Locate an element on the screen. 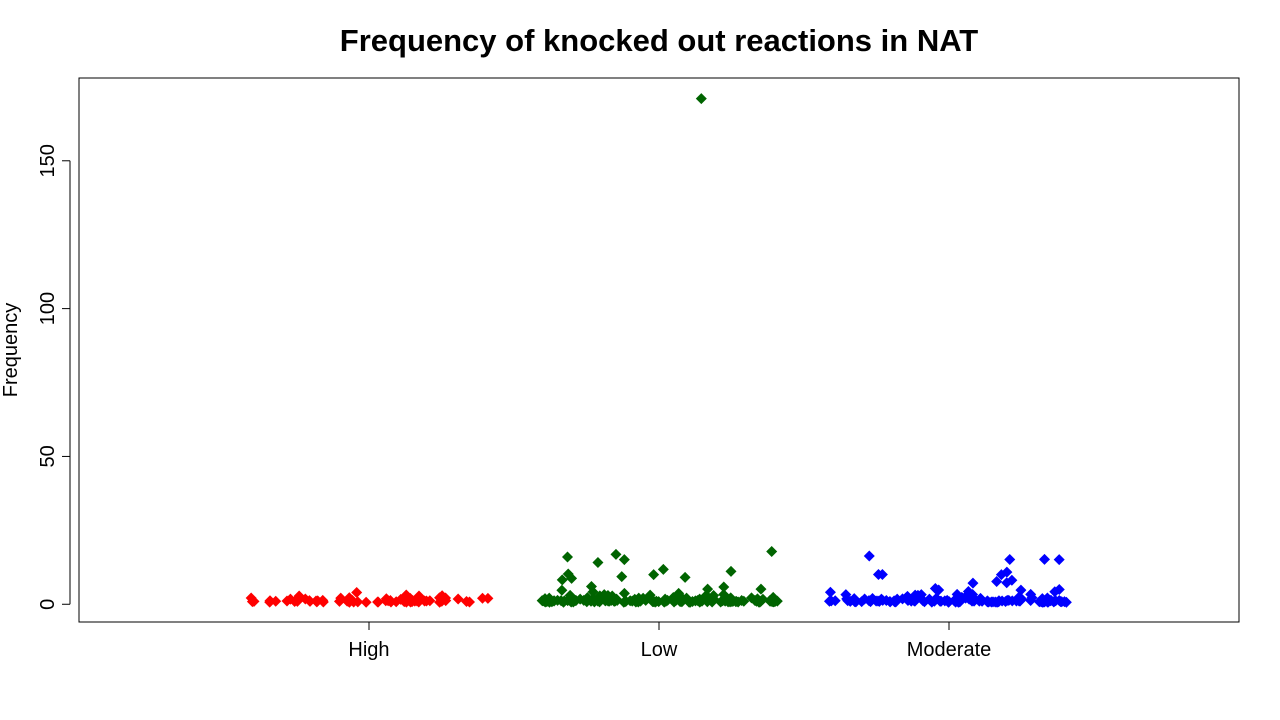 The height and width of the screenshot is (720, 1280). y-axis: 0 50 100 150 is located at coordinates (54, 377).